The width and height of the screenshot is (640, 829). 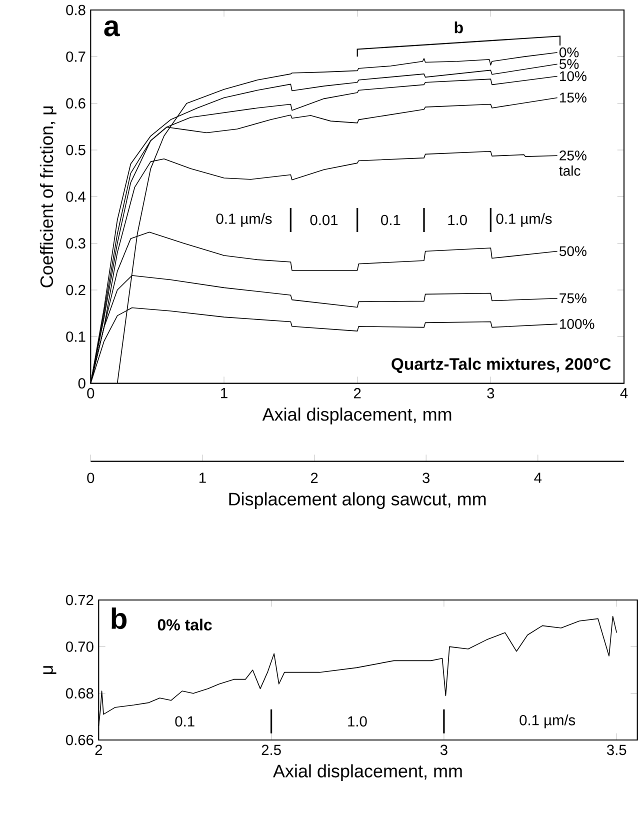 I want to click on series-label: 25% talc, so click(x=572, y=163).